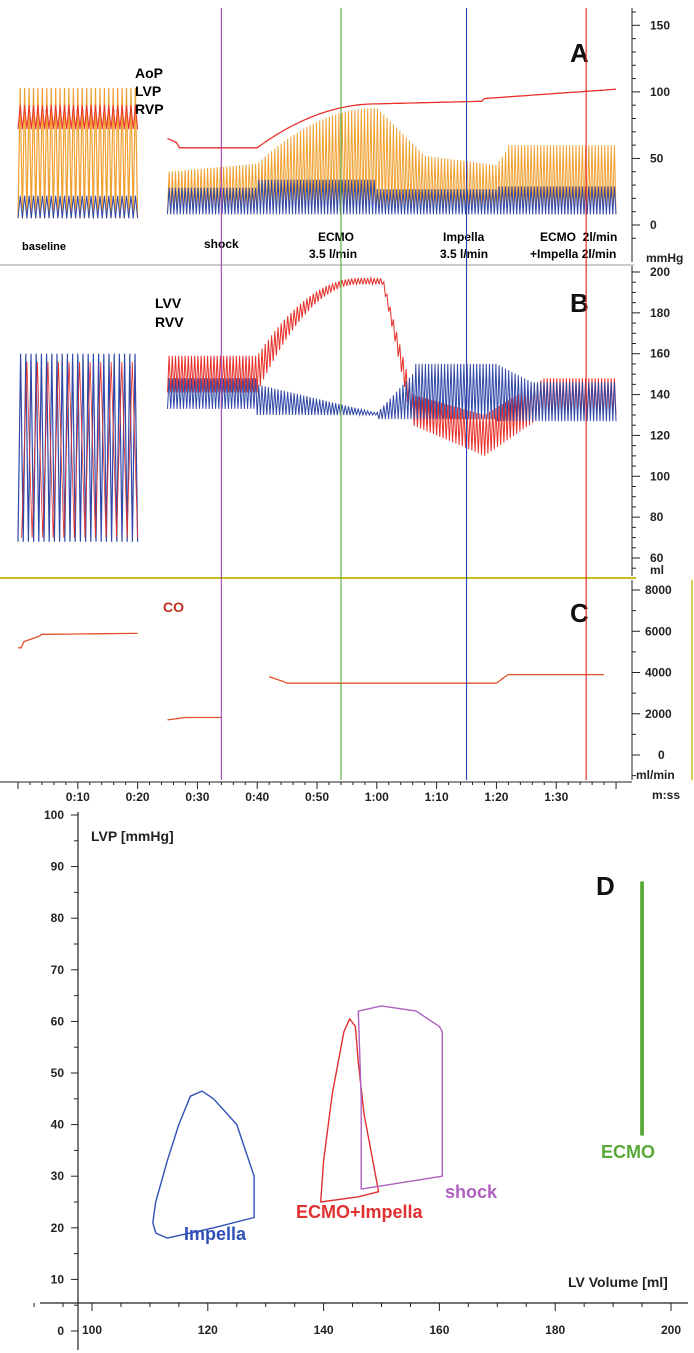 Image resolution: width=694 pixels, height=1353 pixels. What do you see at coordinates (579, 613) in the screenshot?
I see `panel-c-letter: C` at bounding box center [579, 613].